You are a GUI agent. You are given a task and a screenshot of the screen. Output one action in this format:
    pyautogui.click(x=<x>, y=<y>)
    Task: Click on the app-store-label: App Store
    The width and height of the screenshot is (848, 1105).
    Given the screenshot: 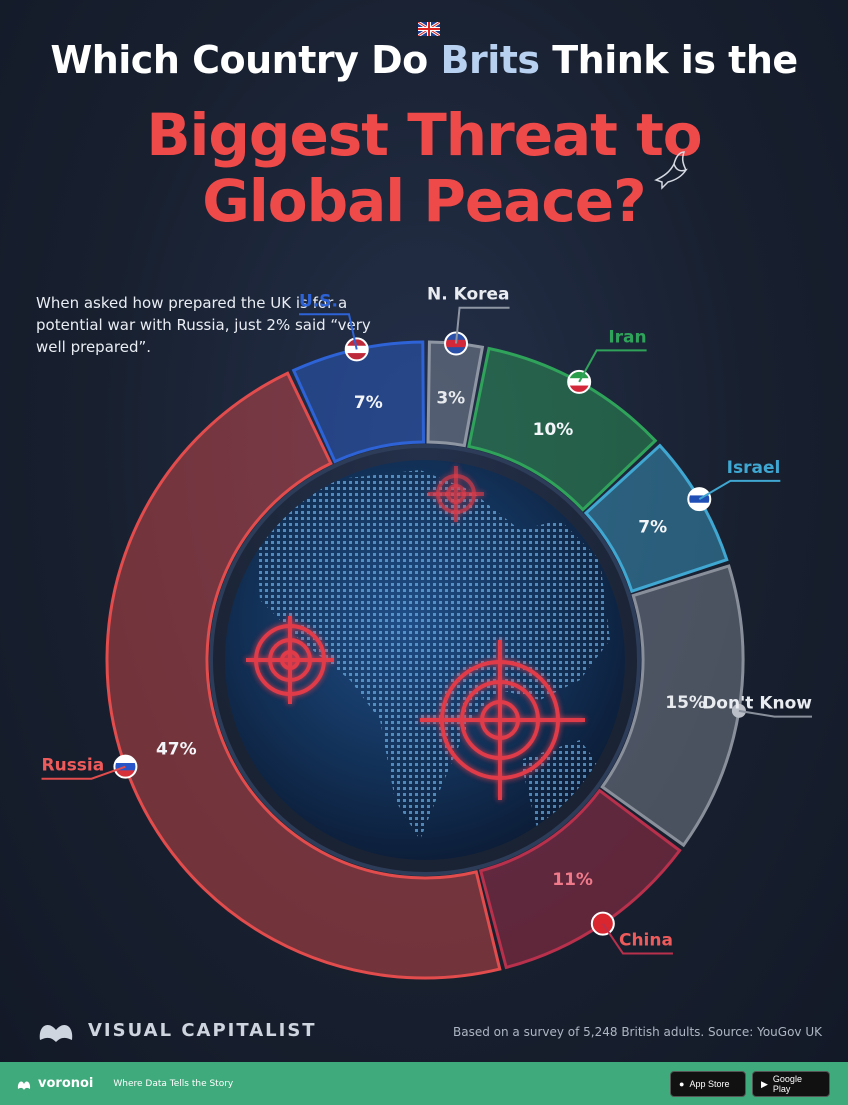 What is the action you would take?
    pyautogui.click(x=709, y=1084)
    